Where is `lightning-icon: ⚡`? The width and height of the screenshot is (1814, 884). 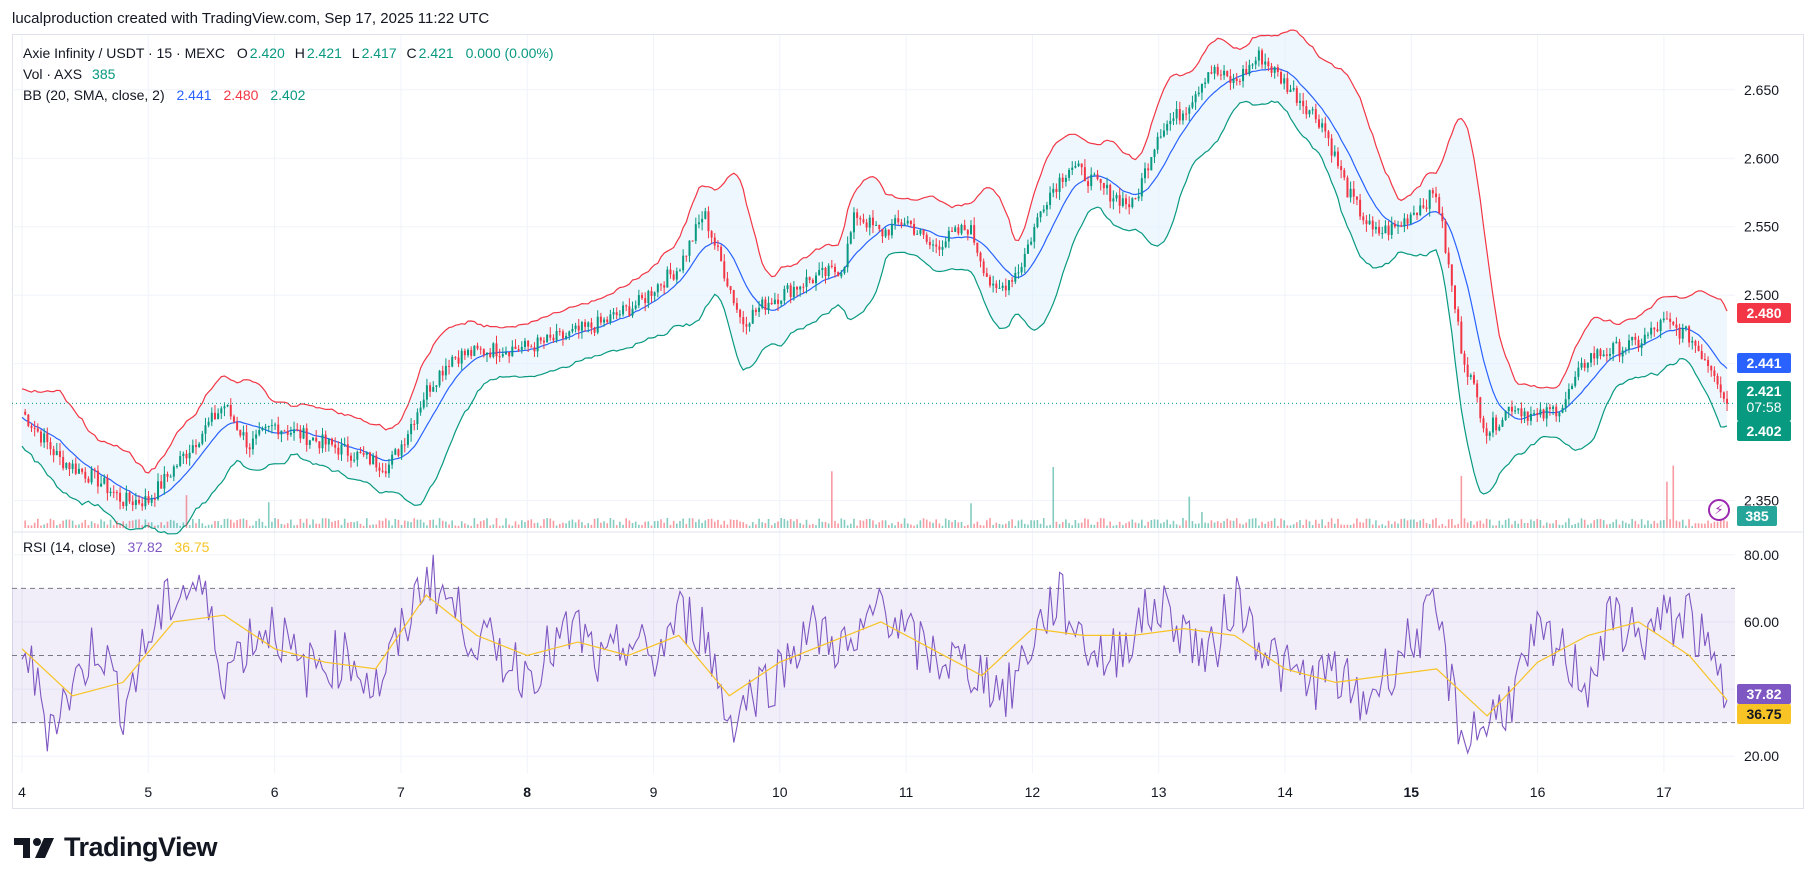 lightning-icon: ⚡ is located at coordinates (1719, 510).